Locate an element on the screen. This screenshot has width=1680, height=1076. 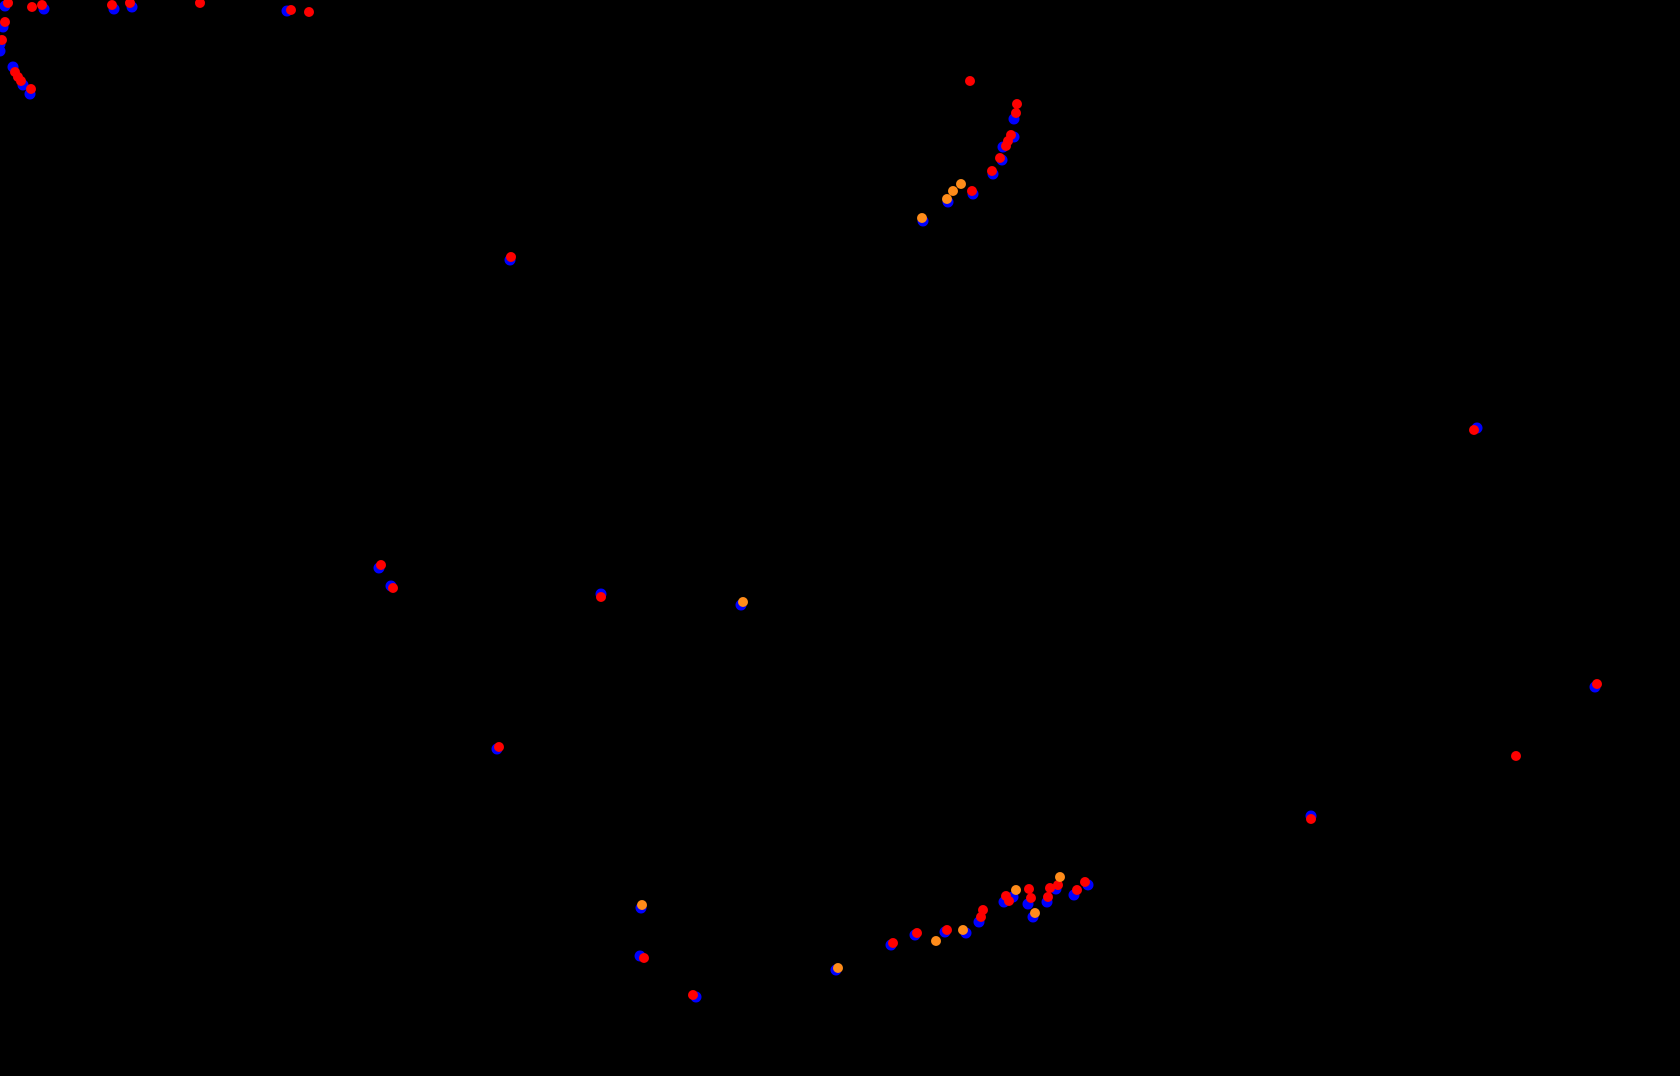
blue-marker-point is located at coordinates (3, 51).